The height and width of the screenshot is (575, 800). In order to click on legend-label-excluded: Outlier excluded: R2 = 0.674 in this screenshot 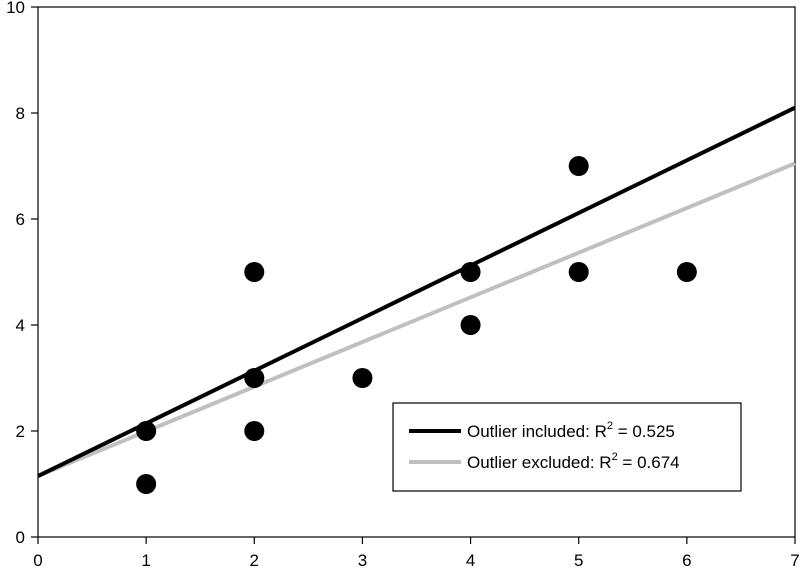, I will do `click(573, 461)`.